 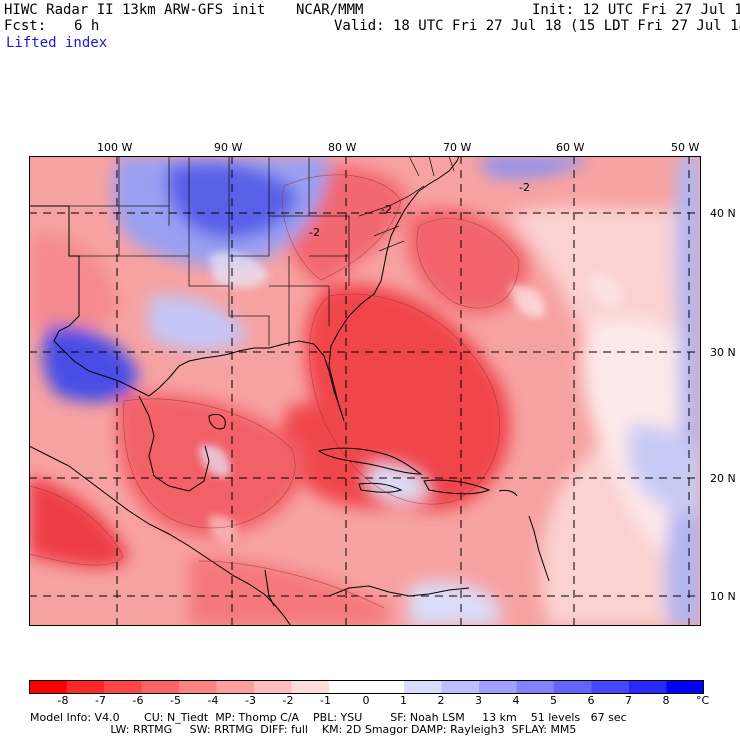 I want to click on fcst-label: Fcst:, so click(x=25, y=26).